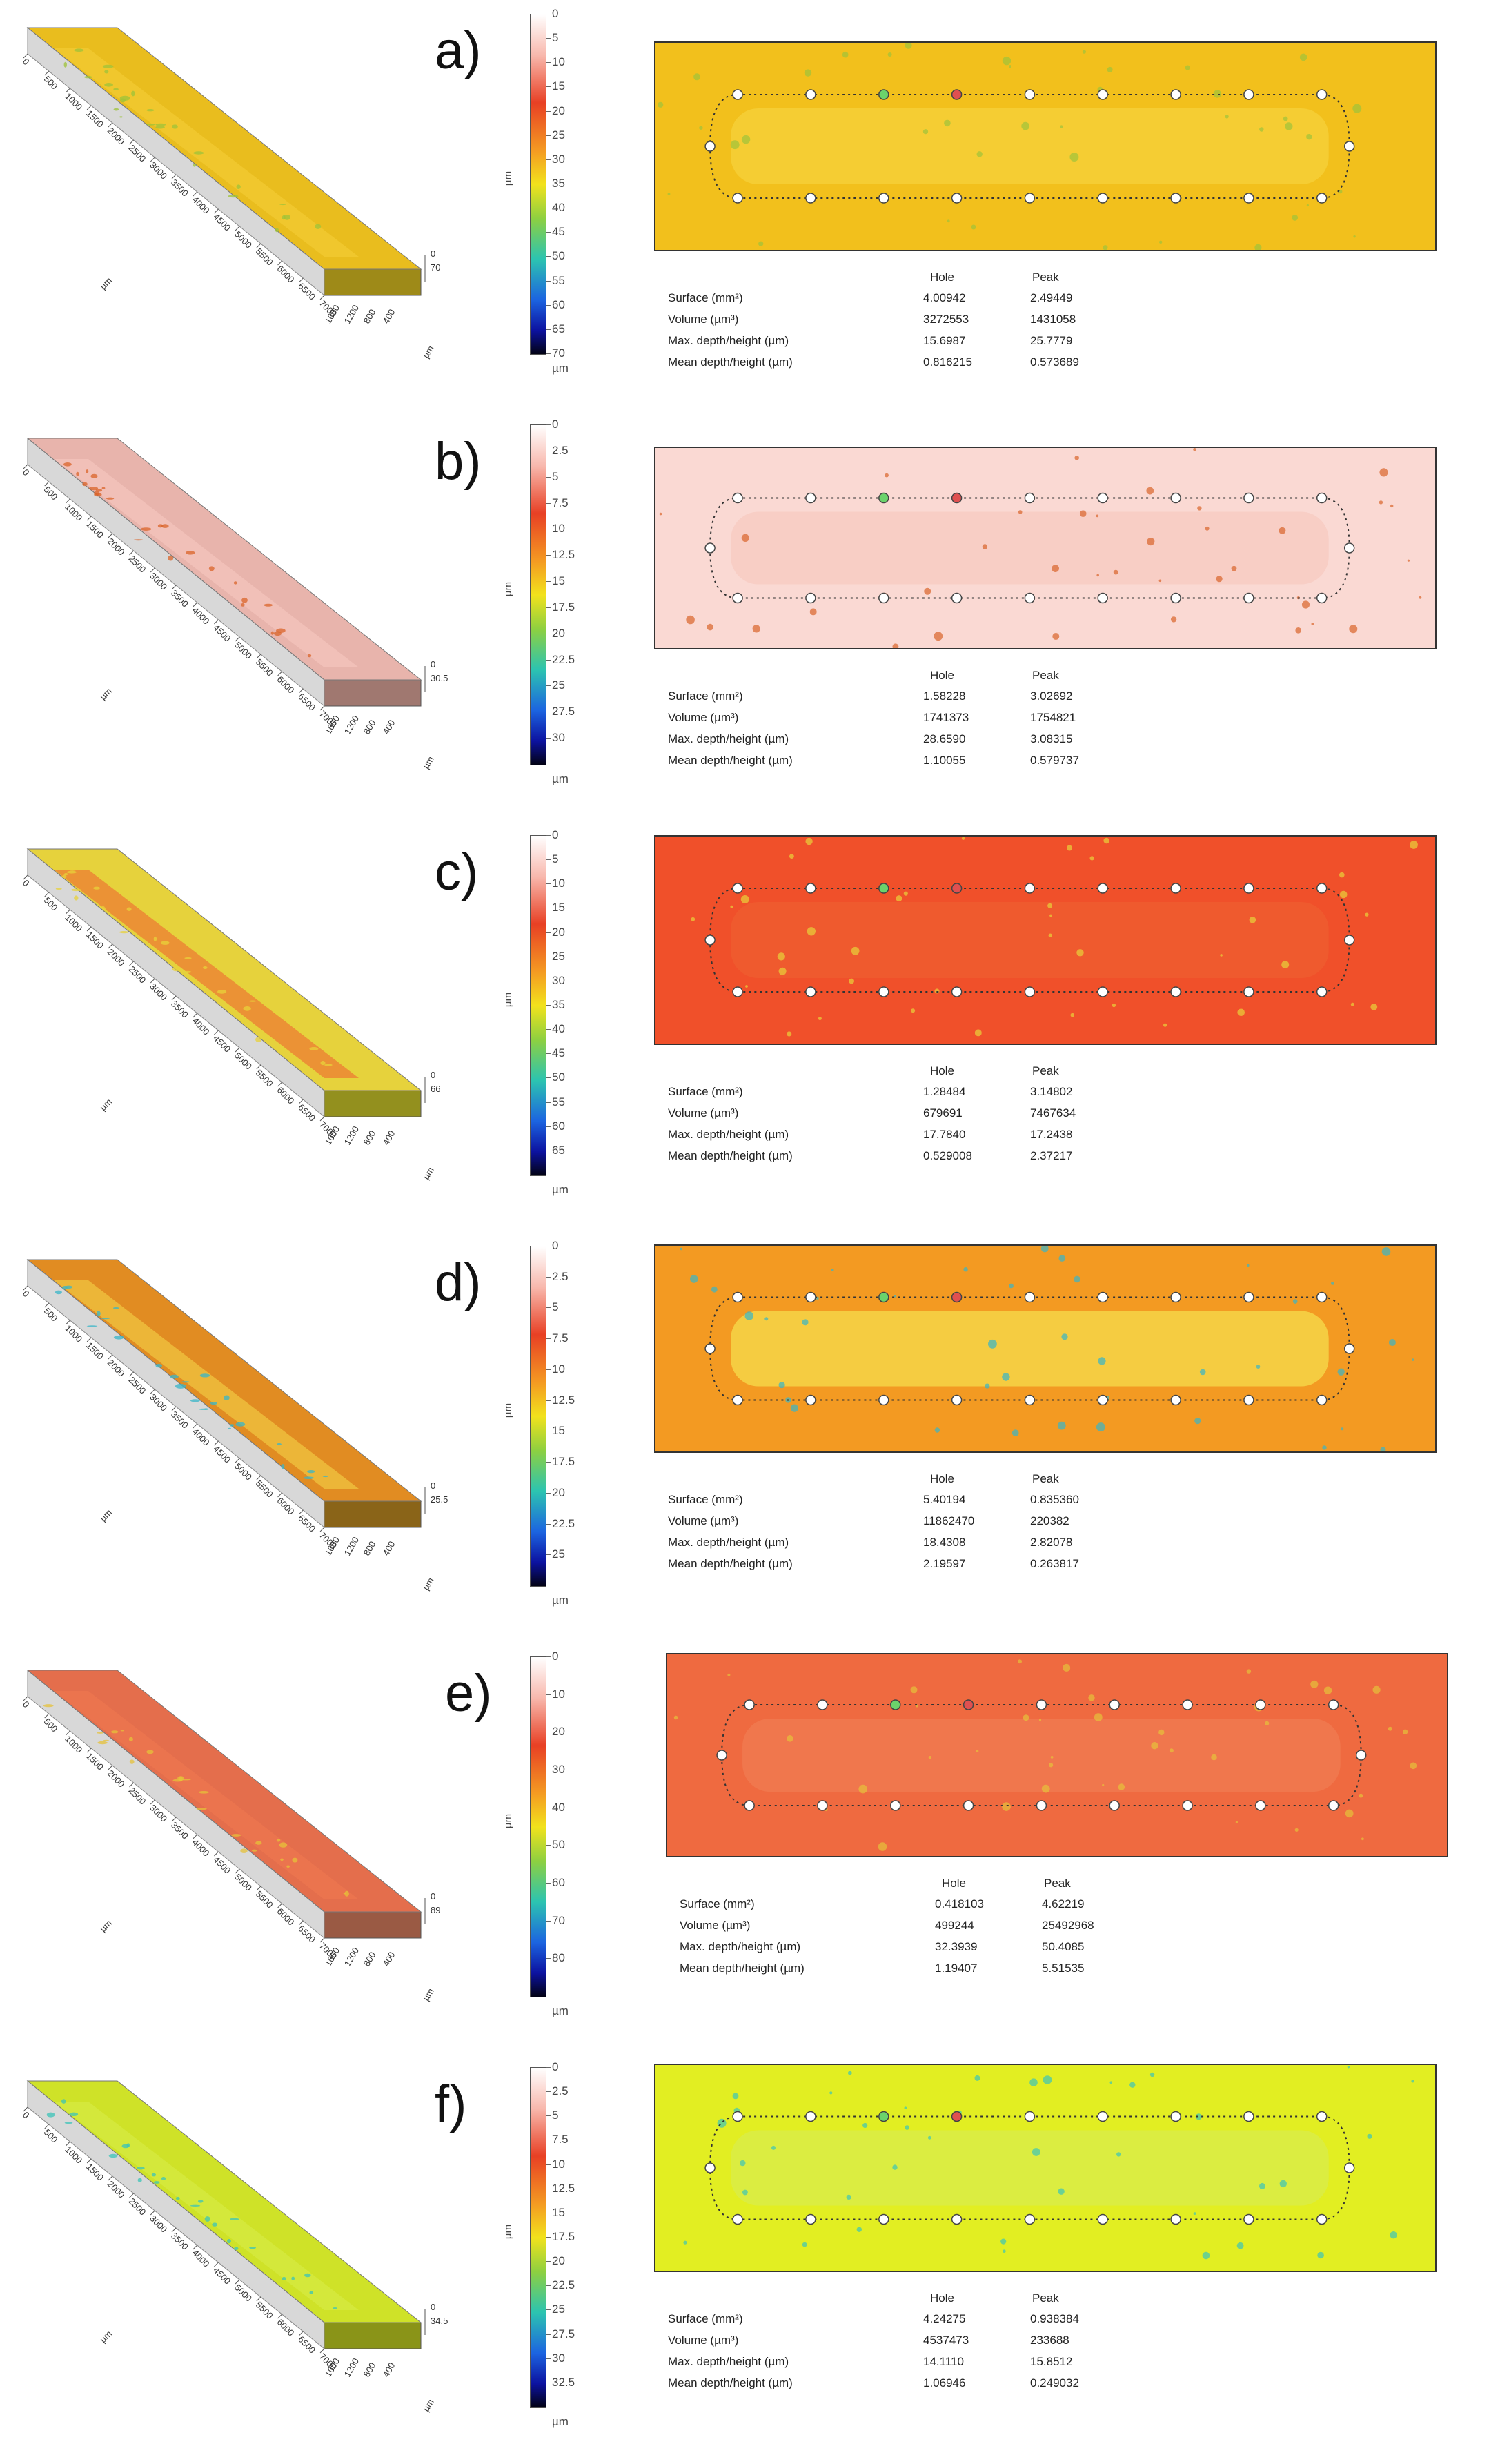 This screenshot has width=1500, height=2464. Describe the element at coordinates (909, 1116) in the screenshot. I see `stats-row-volume: Volume (µm³) 679691 7467634` at that location.